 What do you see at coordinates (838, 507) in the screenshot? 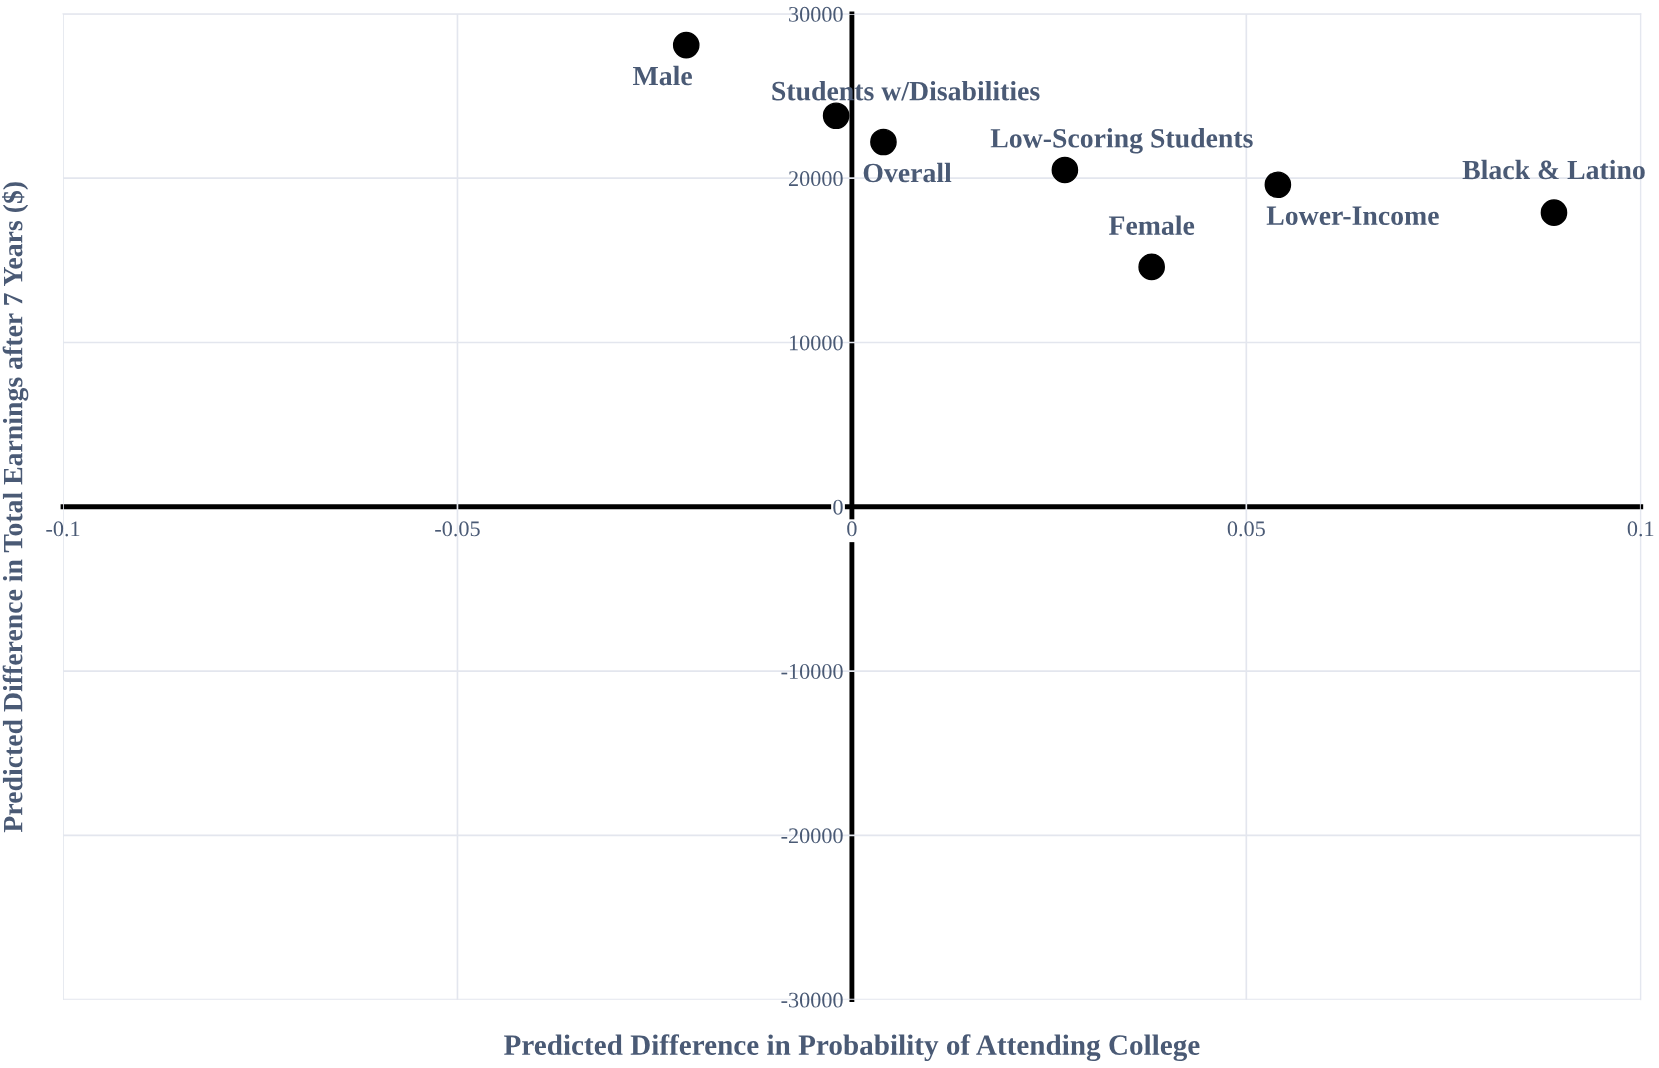
I see `y-tick-label: 0` at bounding box center [838, 507].